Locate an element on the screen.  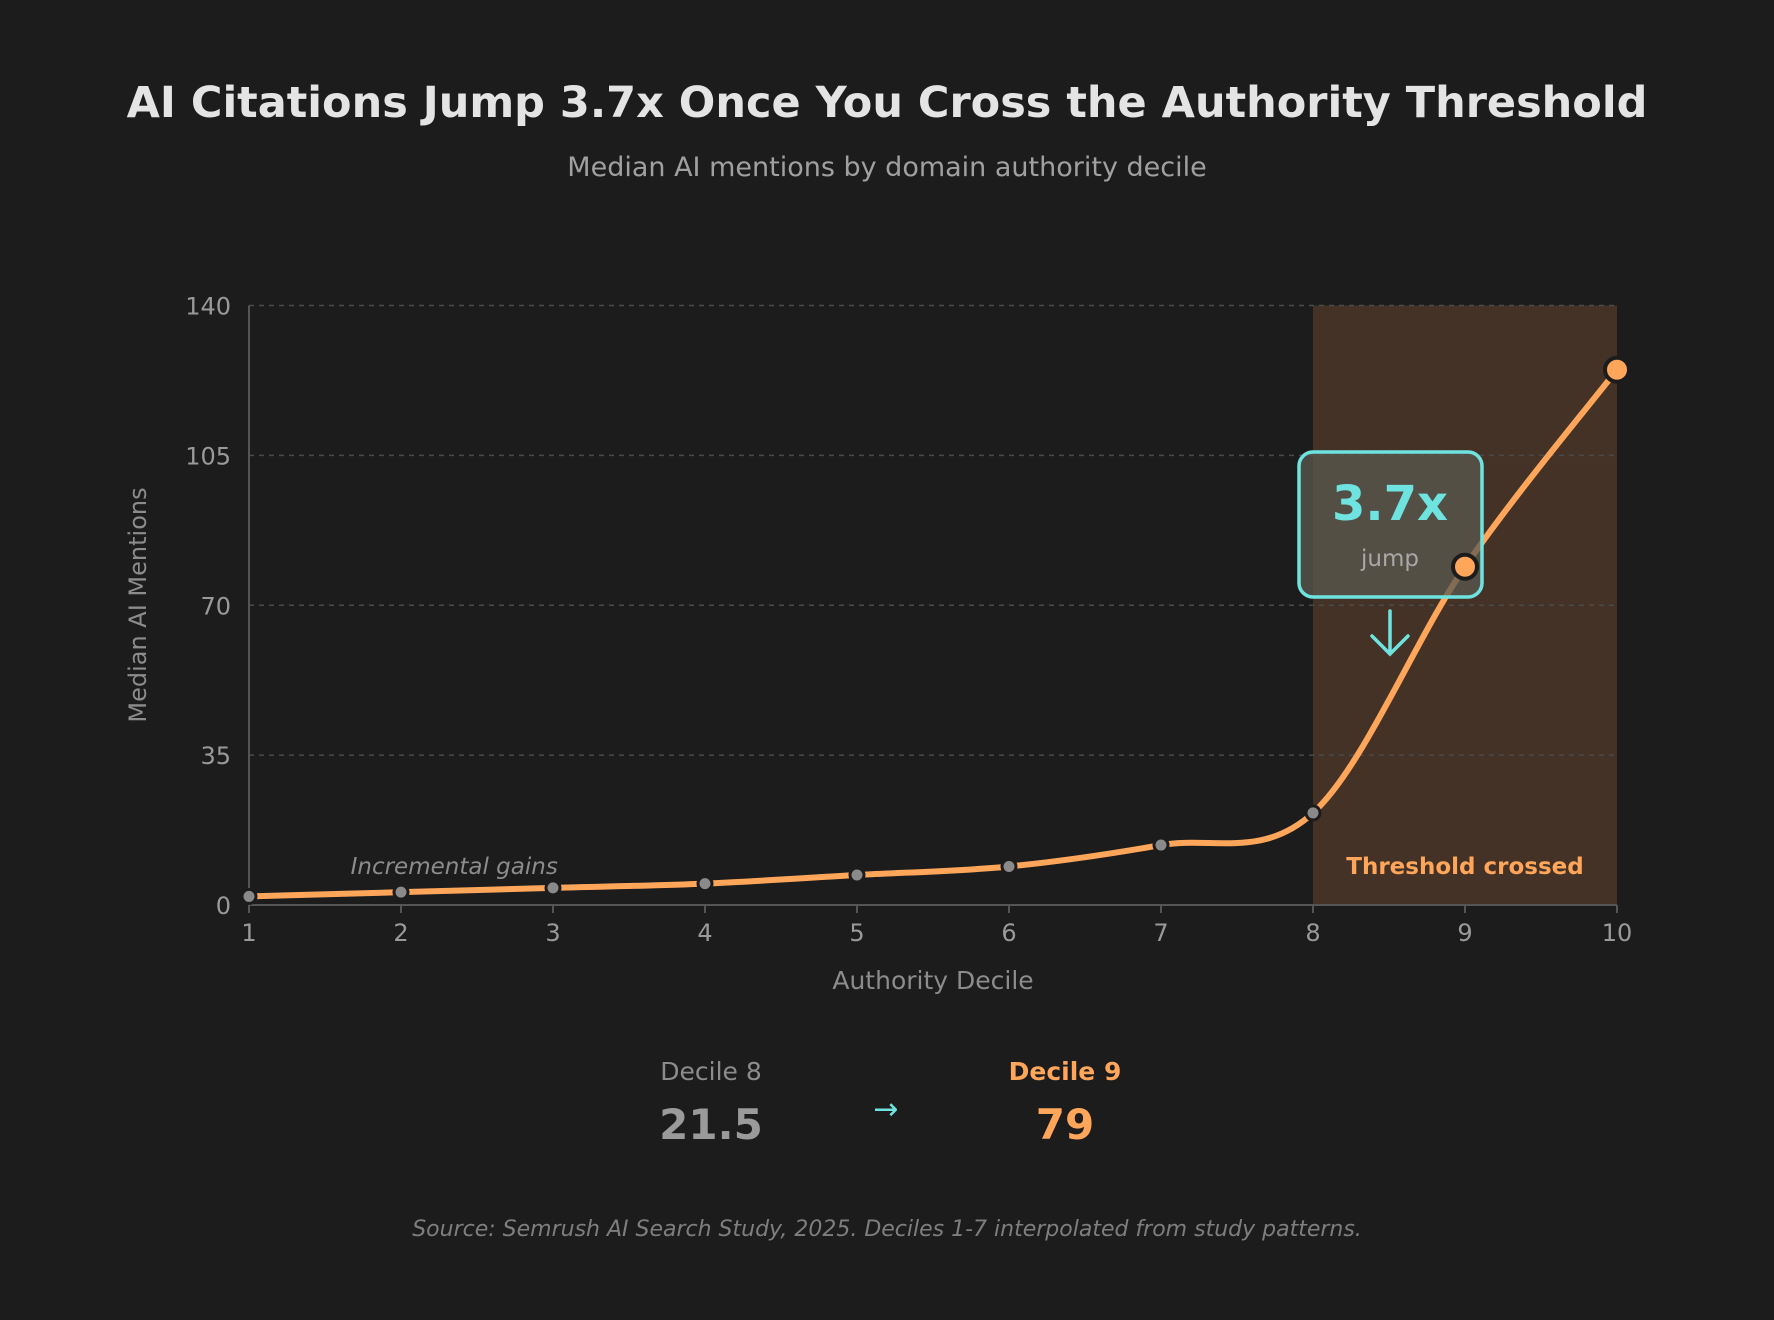
x-tick-label: 5 is located at coordinates (856, 933).